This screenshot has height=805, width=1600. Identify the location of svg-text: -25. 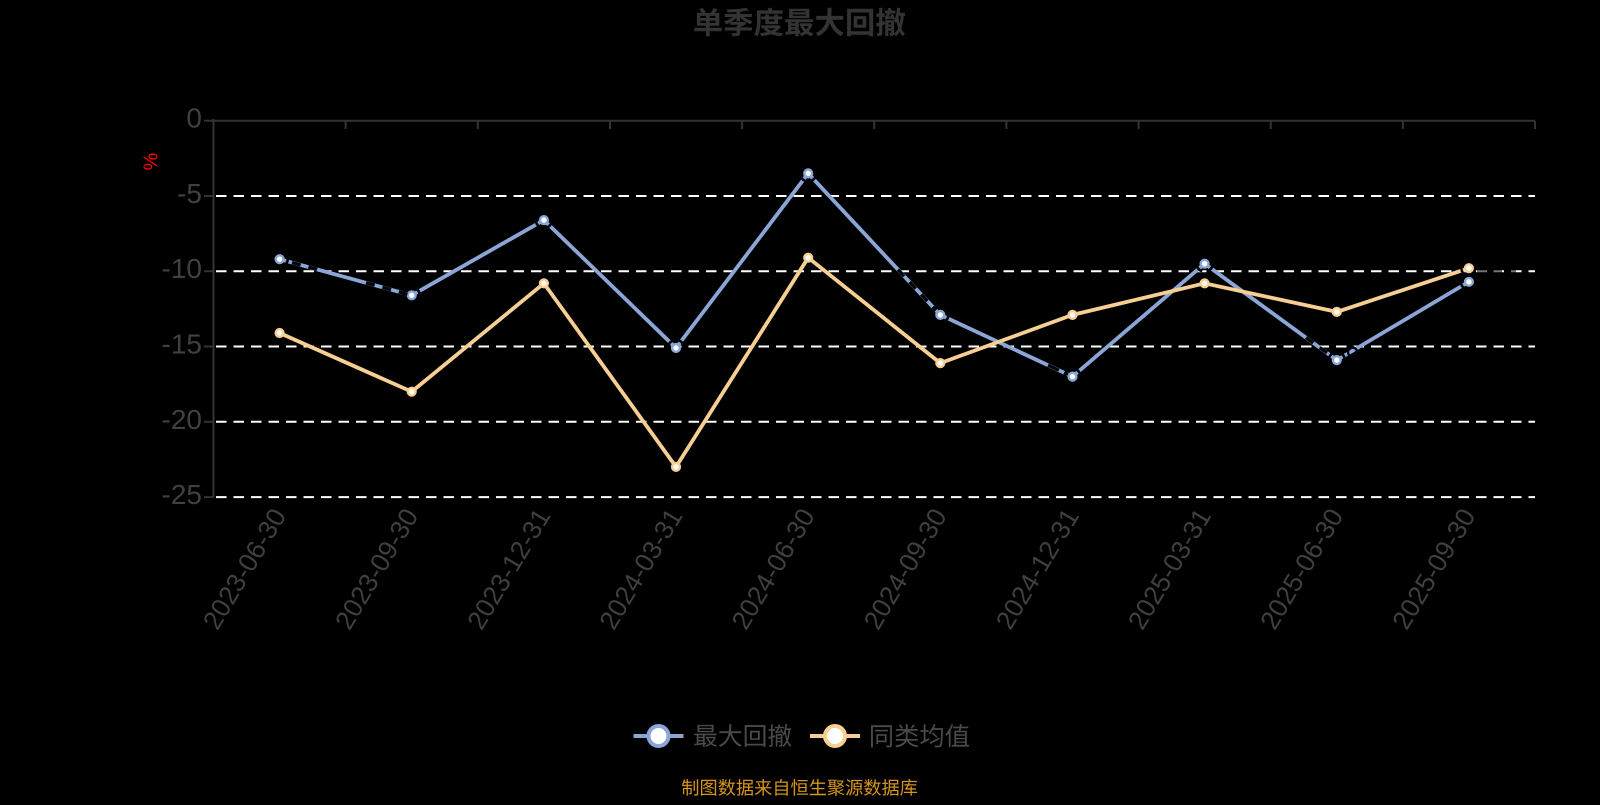
(182, 494).